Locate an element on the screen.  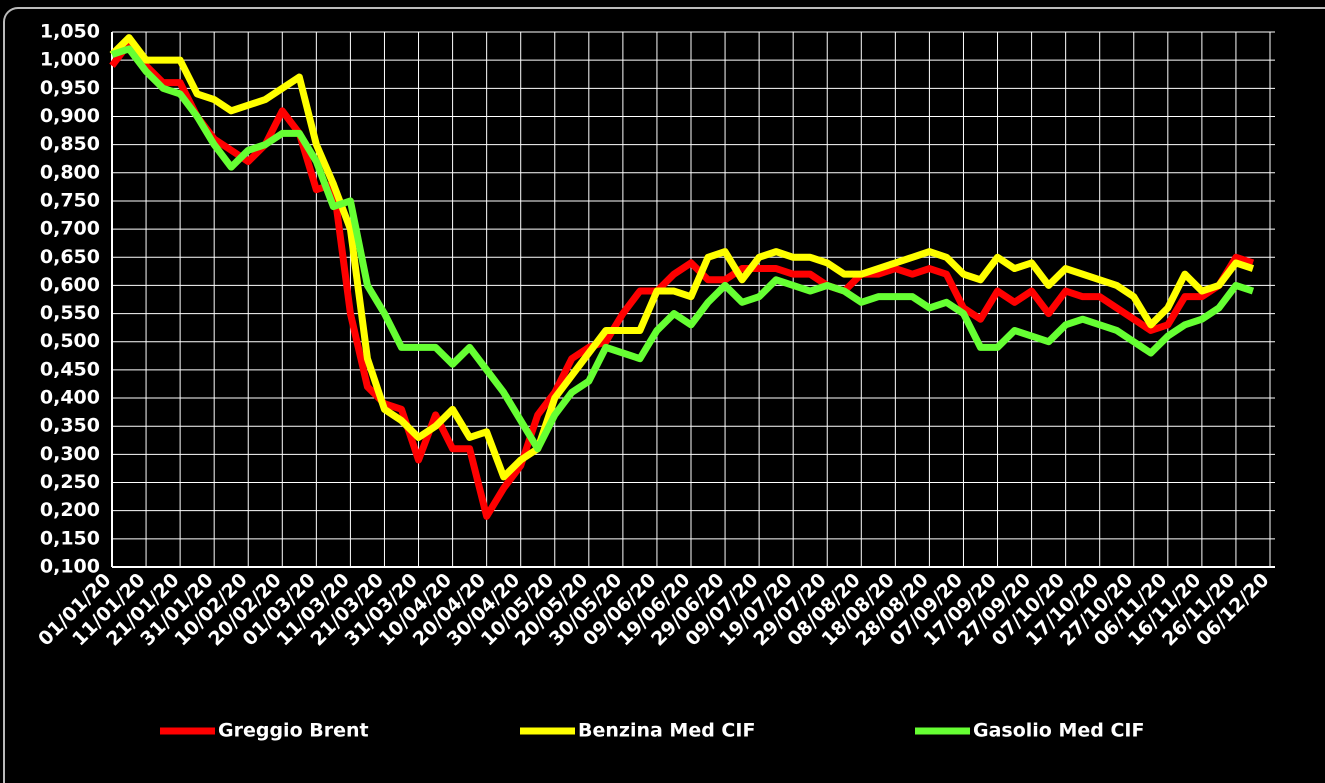
y-tick-label: 0,950 is located at coordinates (70, 88).